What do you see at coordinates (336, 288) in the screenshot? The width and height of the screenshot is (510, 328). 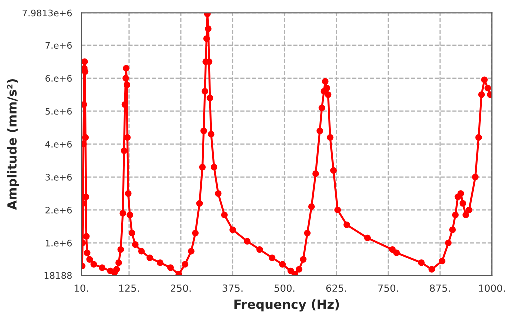 I see `x-tick-label: 625.` at bounding box center [336, 288].